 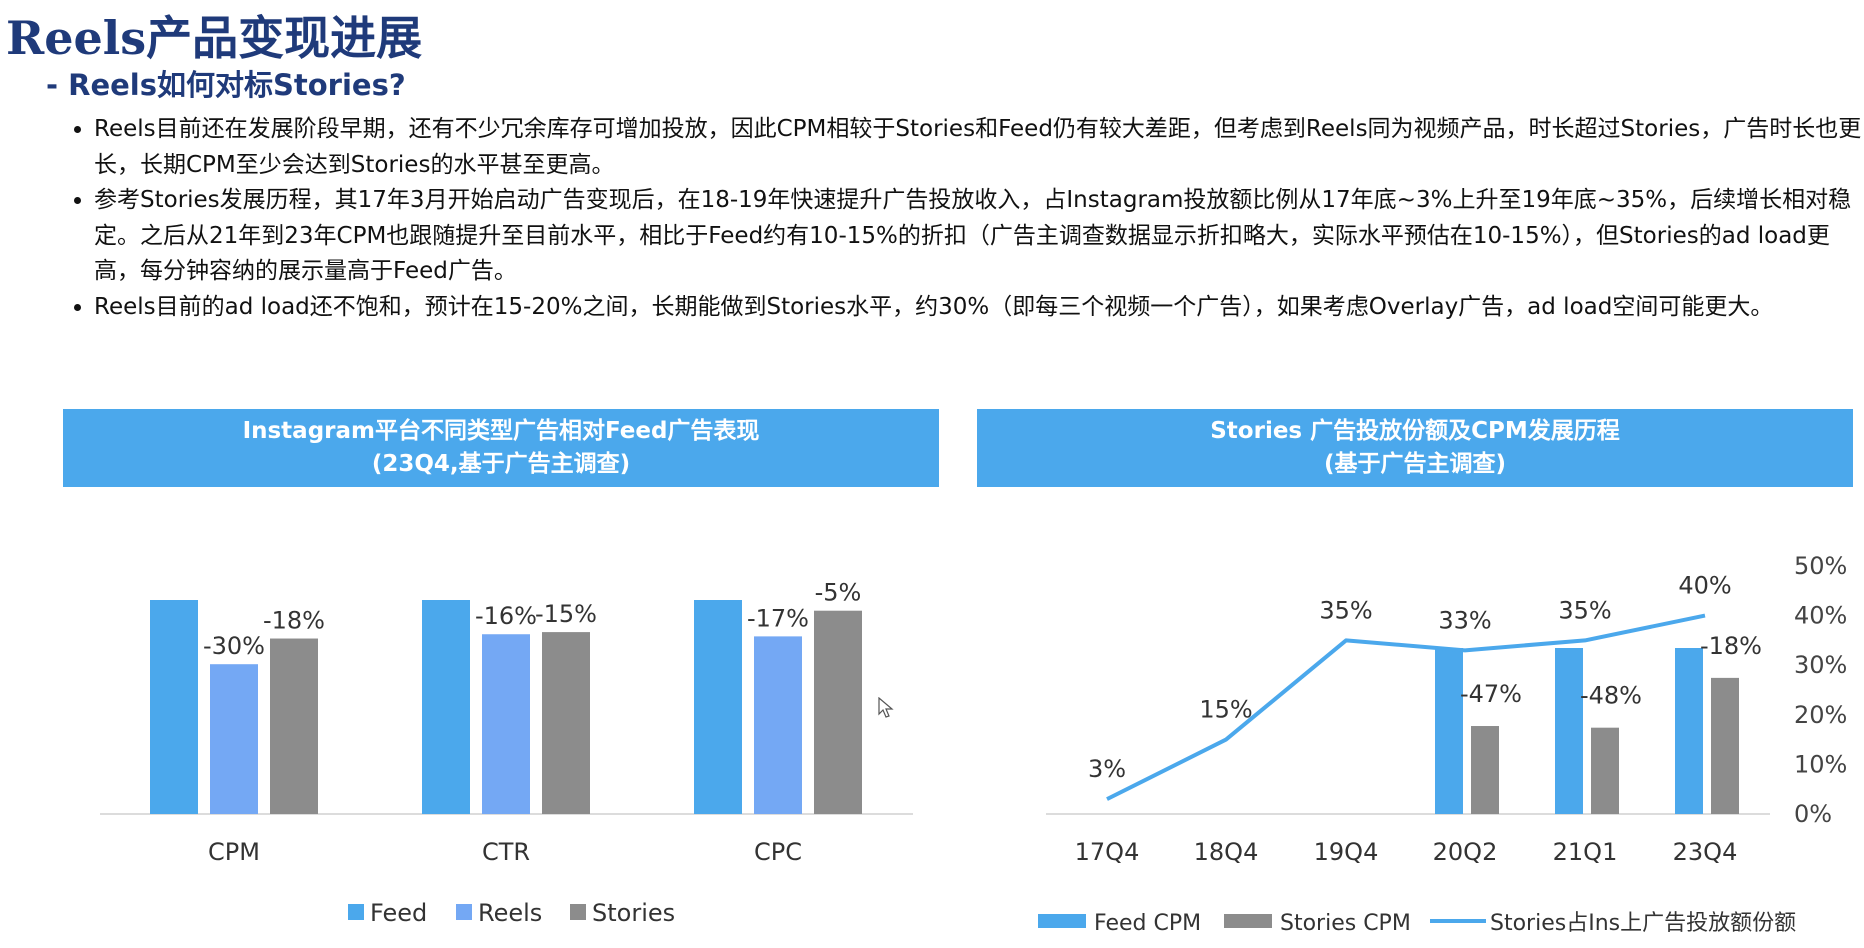 What do you see at coordinates (886, 707) in the screenshot?
I see `mouse-cursor-icon` at bounding box center [886, 707].